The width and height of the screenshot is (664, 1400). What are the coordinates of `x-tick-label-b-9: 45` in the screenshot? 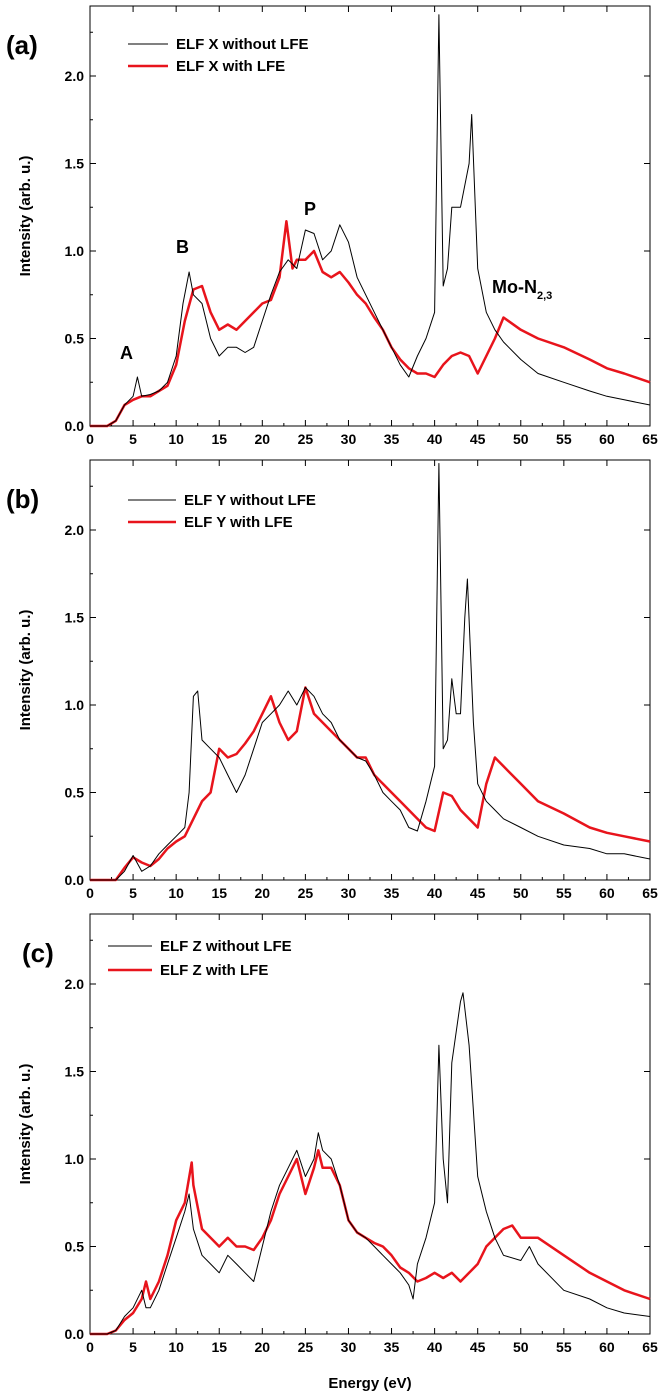 It's located at (478, 893).